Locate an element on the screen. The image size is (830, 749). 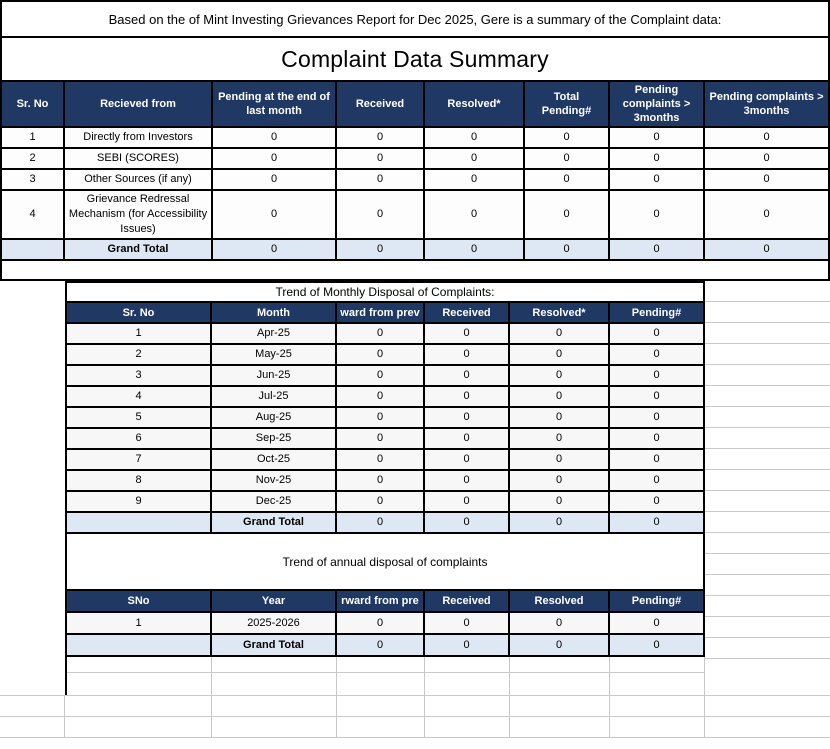
table-cell: 9 is located at coordinates (139, 501).